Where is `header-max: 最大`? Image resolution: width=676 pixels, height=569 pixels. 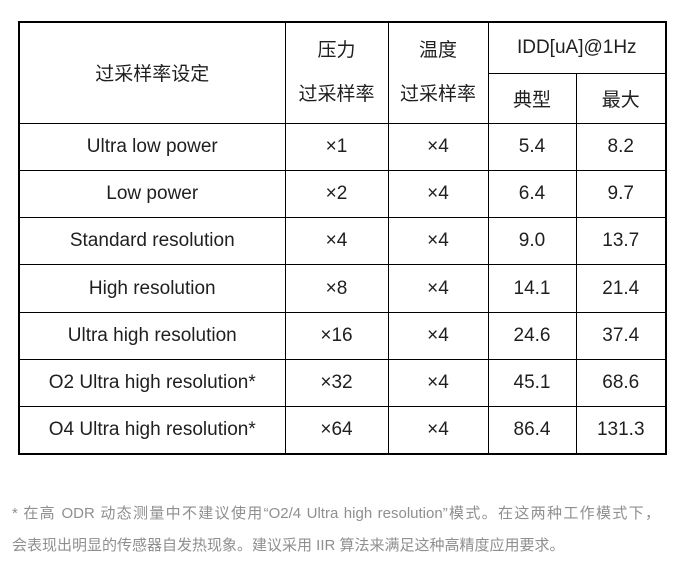
header-max: 最大 is located at coordinates (621, 98).